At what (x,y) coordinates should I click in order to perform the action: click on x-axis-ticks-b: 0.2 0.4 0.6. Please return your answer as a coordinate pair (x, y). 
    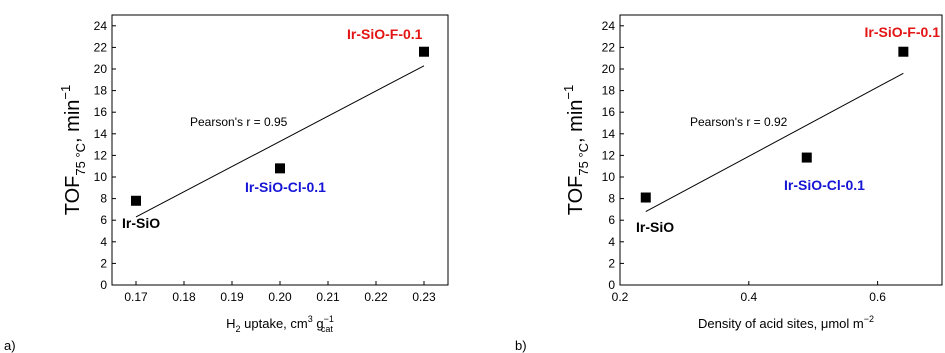
    Looking at the image, I should click on (749, 292).